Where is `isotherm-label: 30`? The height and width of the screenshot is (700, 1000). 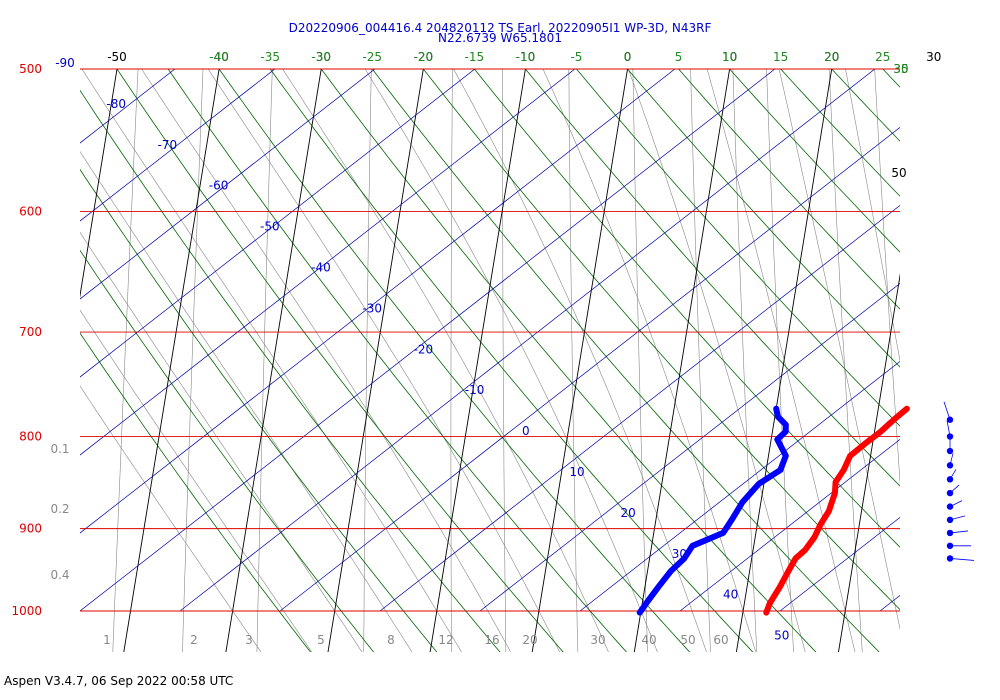 isotherm-label: 30 is located at coordinates (933, 57).